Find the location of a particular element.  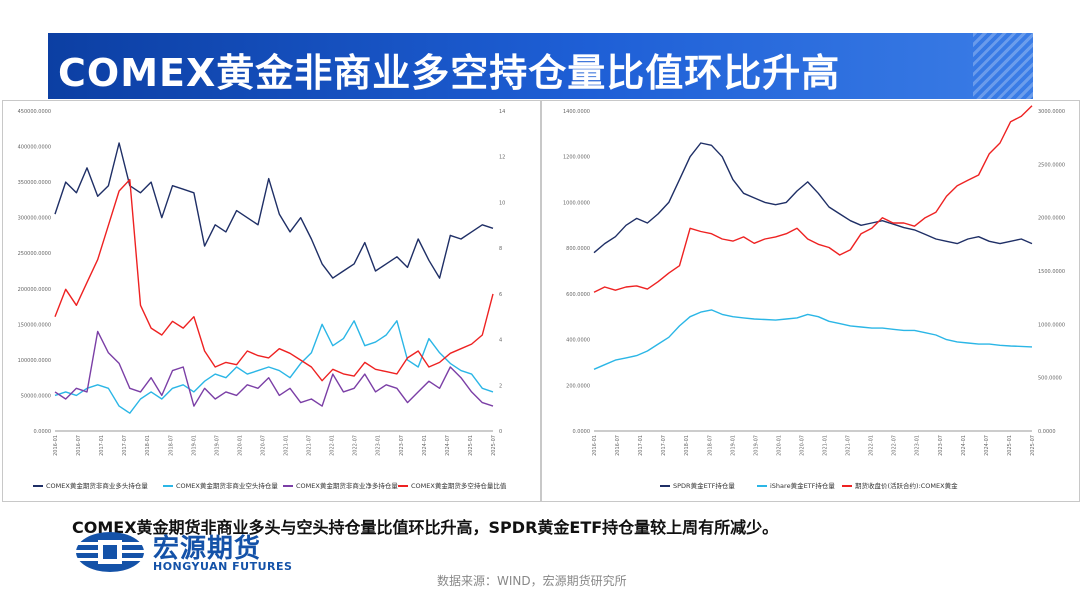

left-tick-label: 1000.0000 is located at coordinates (576, 203).